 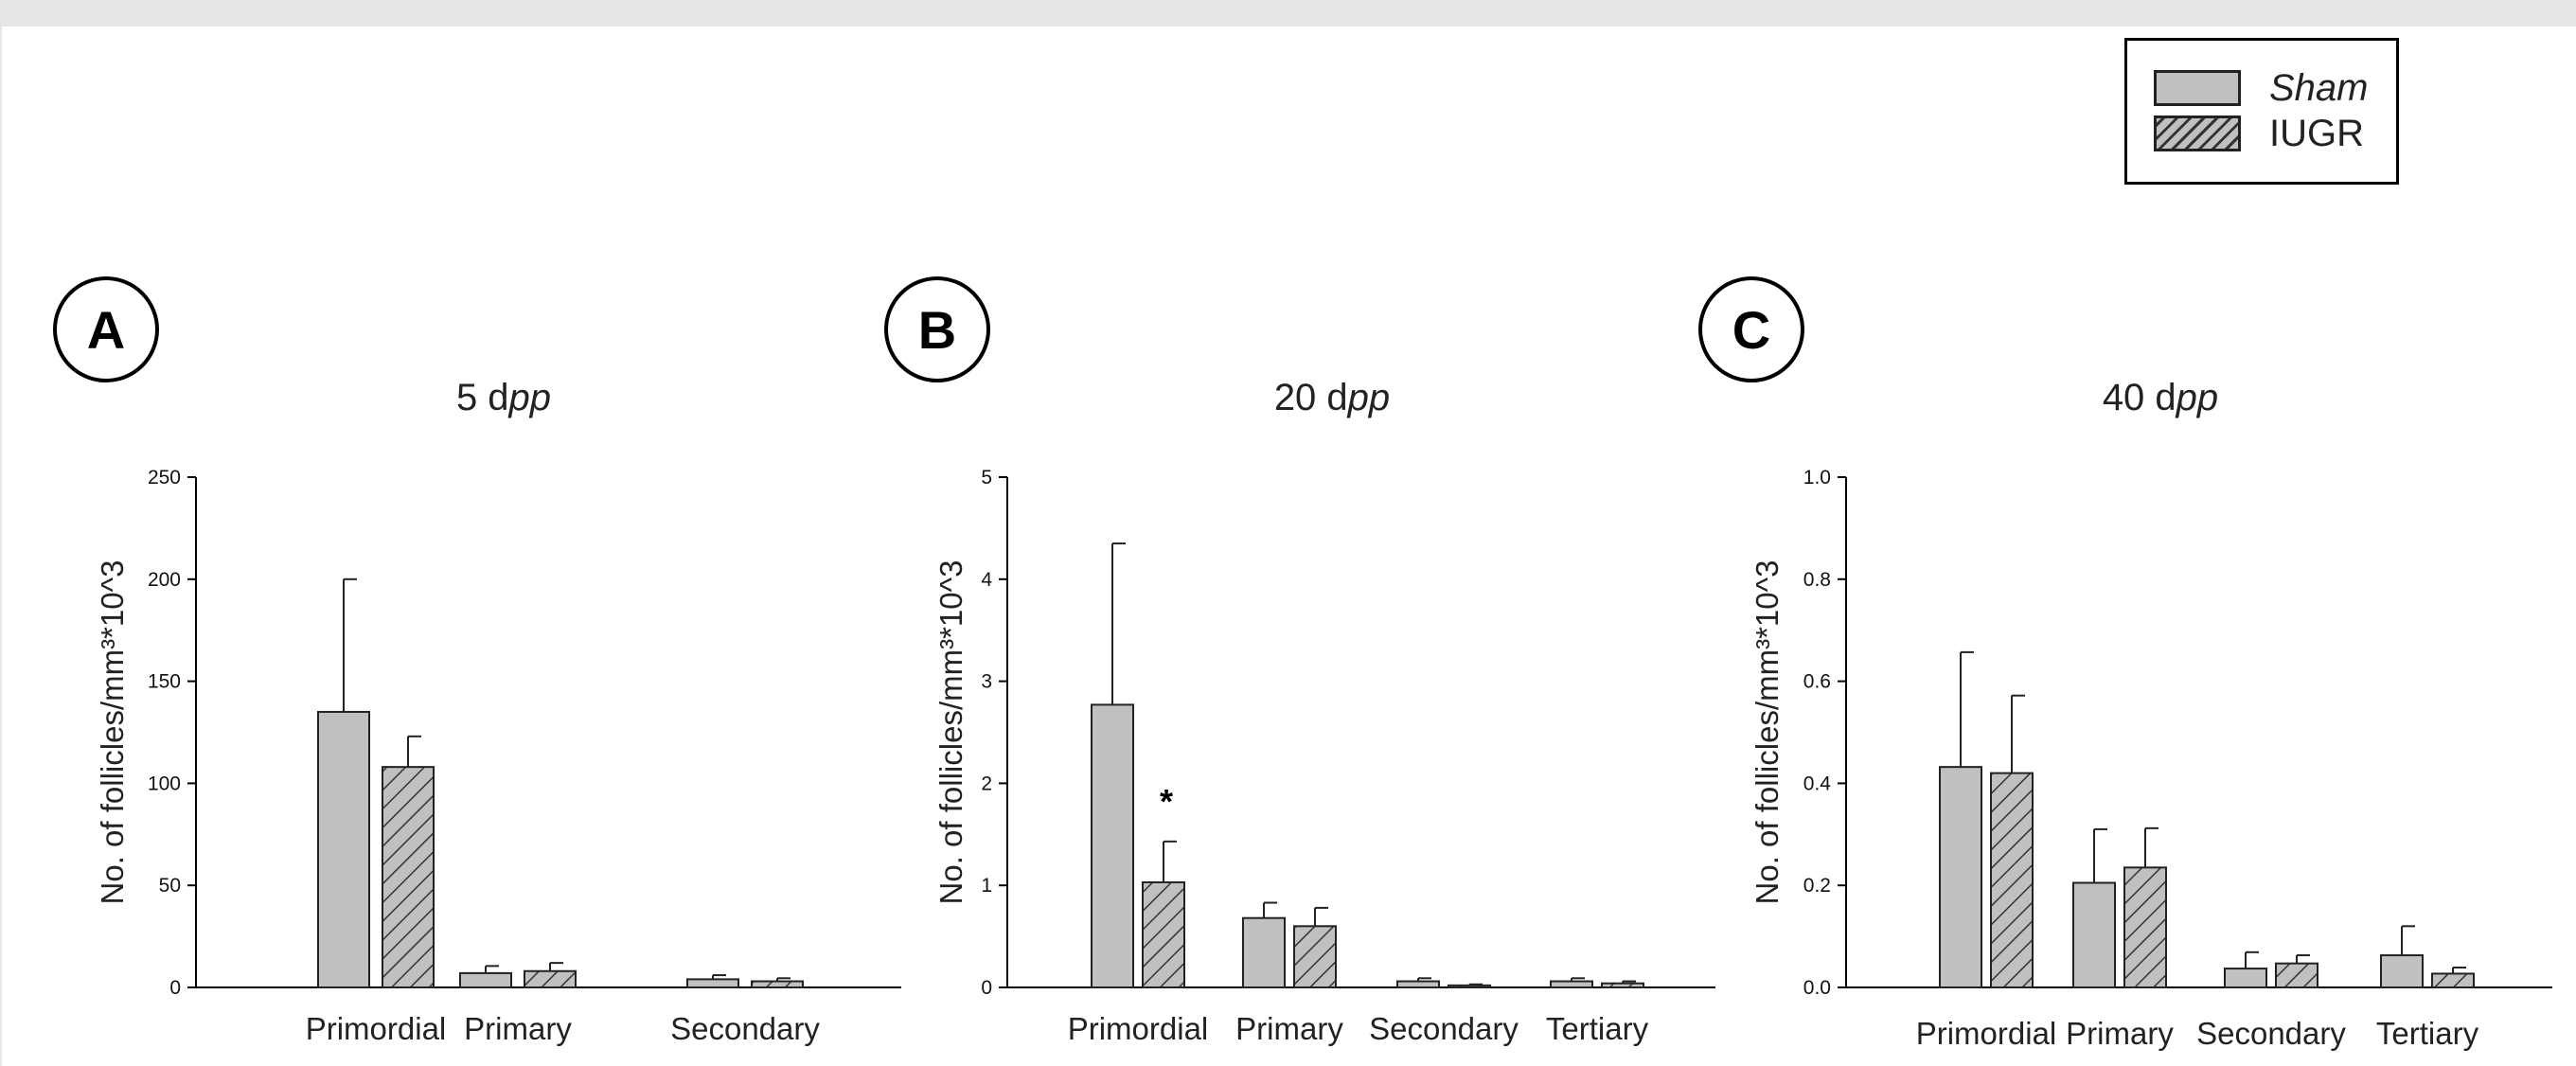 What do you see at coordinates (2316, 133) in the screenshot?
I see `legend-label: IUGR` at bounding box center [2316, 133].